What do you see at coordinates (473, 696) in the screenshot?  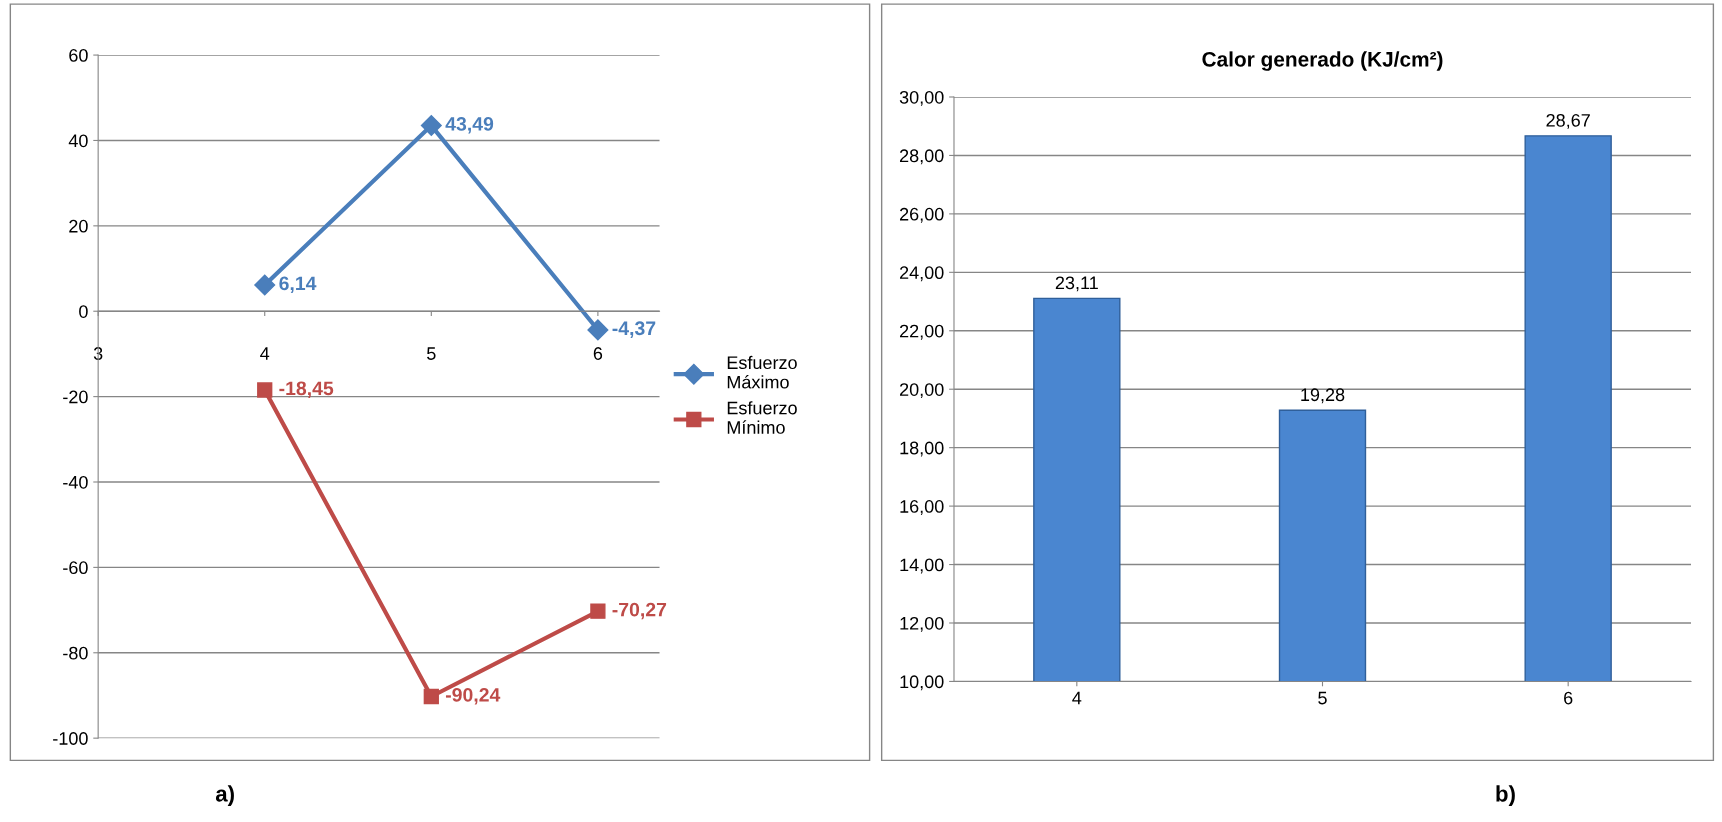 I see `data-label: -90,24` at bounding box center [473, 696].